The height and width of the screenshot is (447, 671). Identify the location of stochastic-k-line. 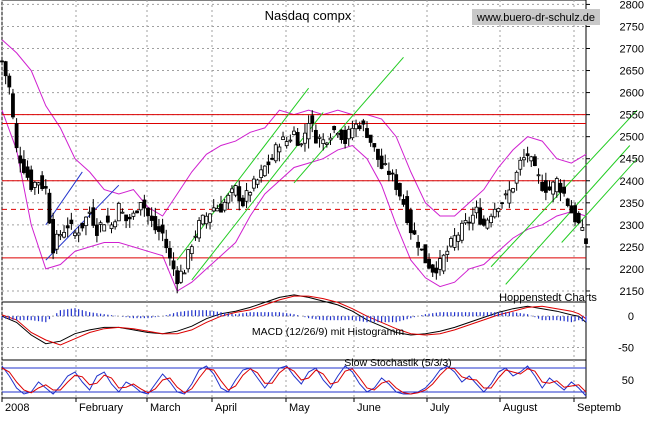
(294, 381).